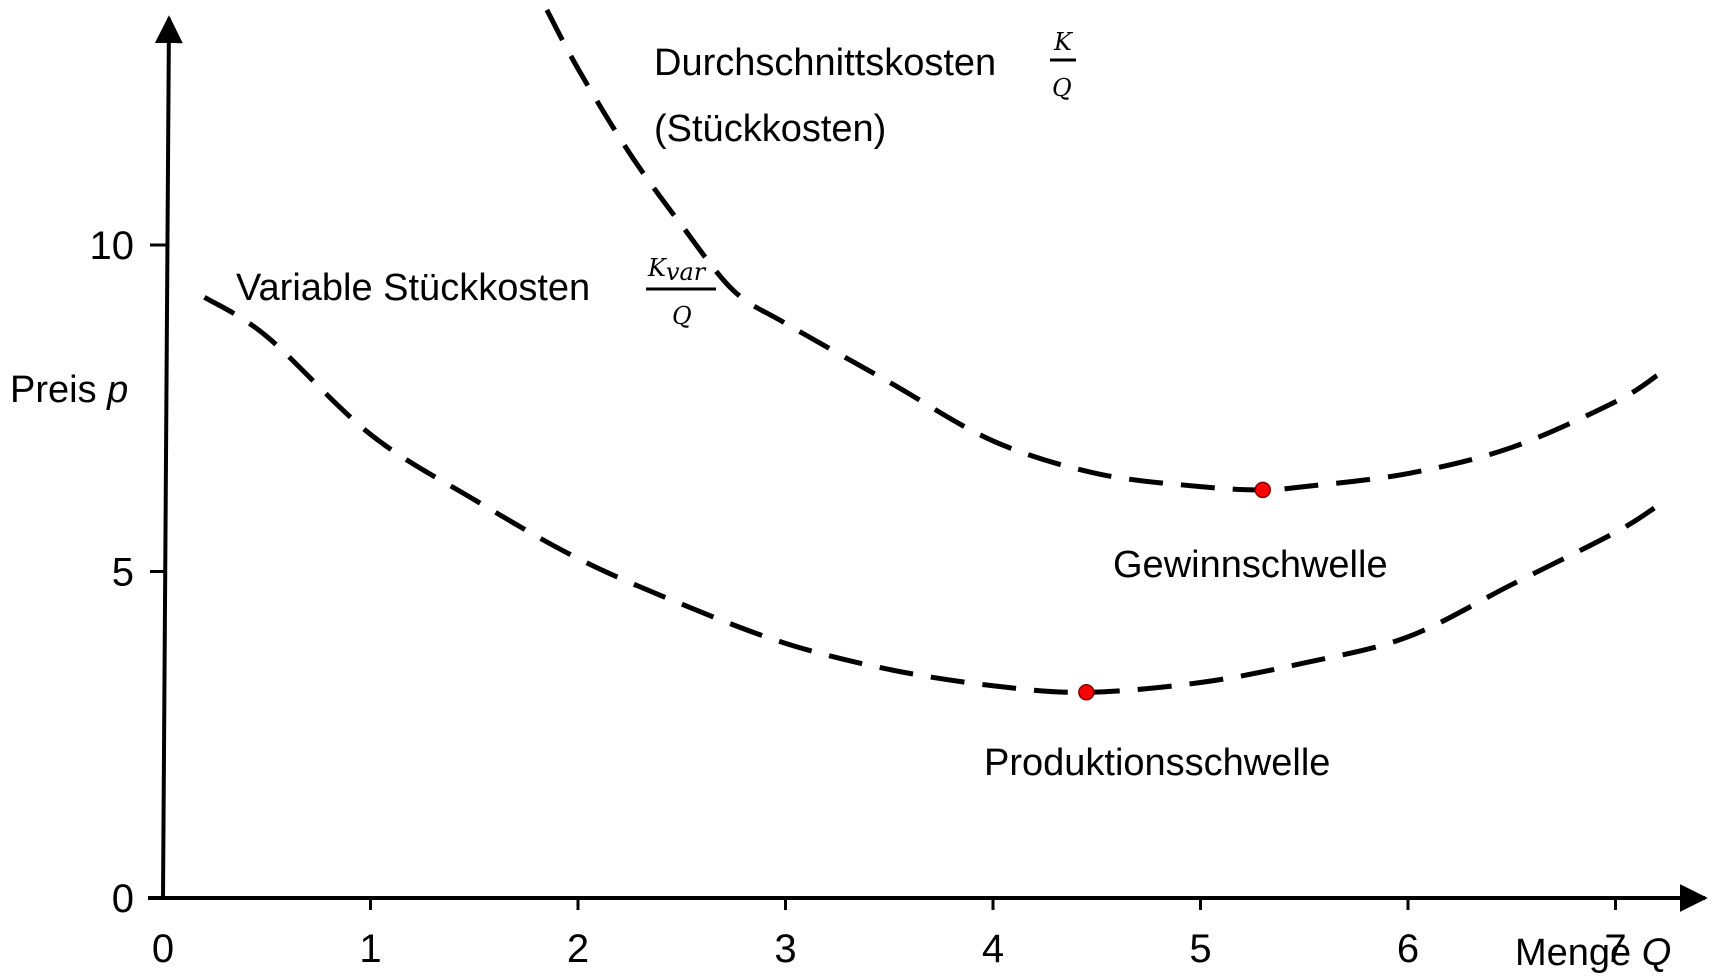 This screenshot has width=1717, height=976. I want to click on y-tick-label-10: 10, so click(112, 246).